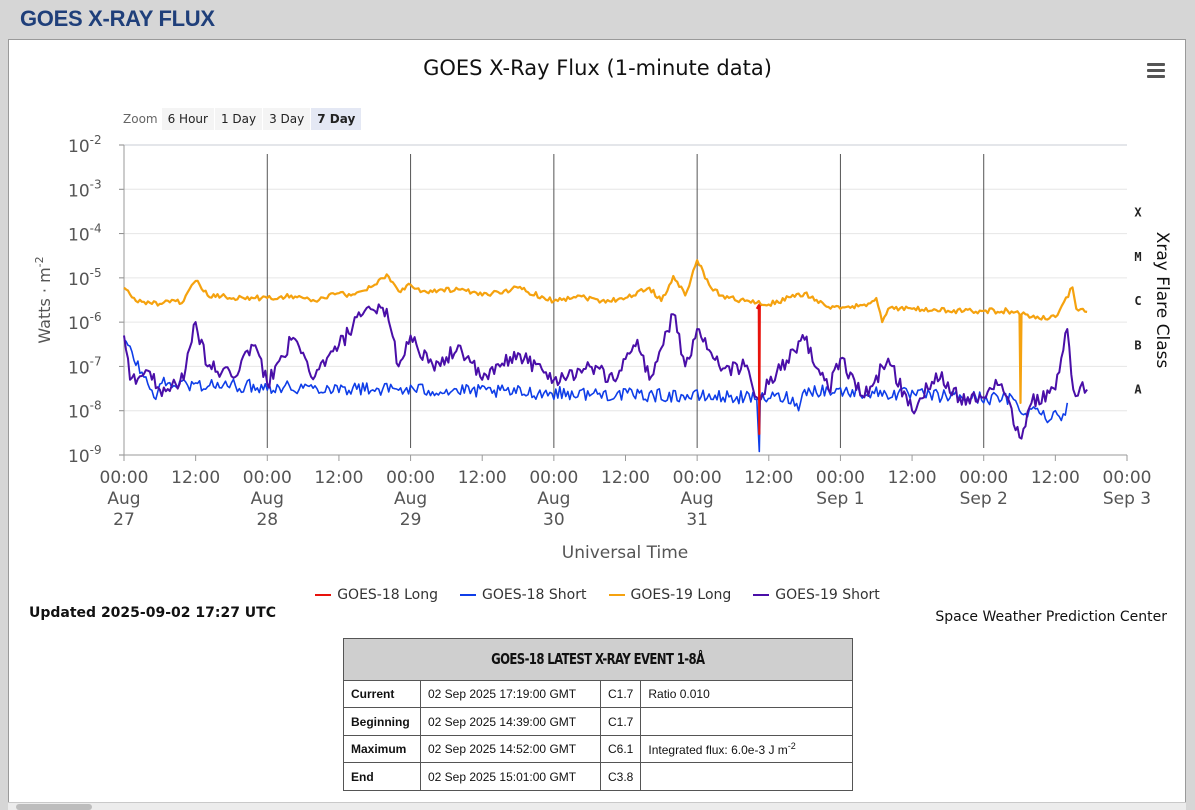 The height and width of the screenshot is (810, 1195). I want to click on y-tick-label: 10⁻², so click(85, 145).